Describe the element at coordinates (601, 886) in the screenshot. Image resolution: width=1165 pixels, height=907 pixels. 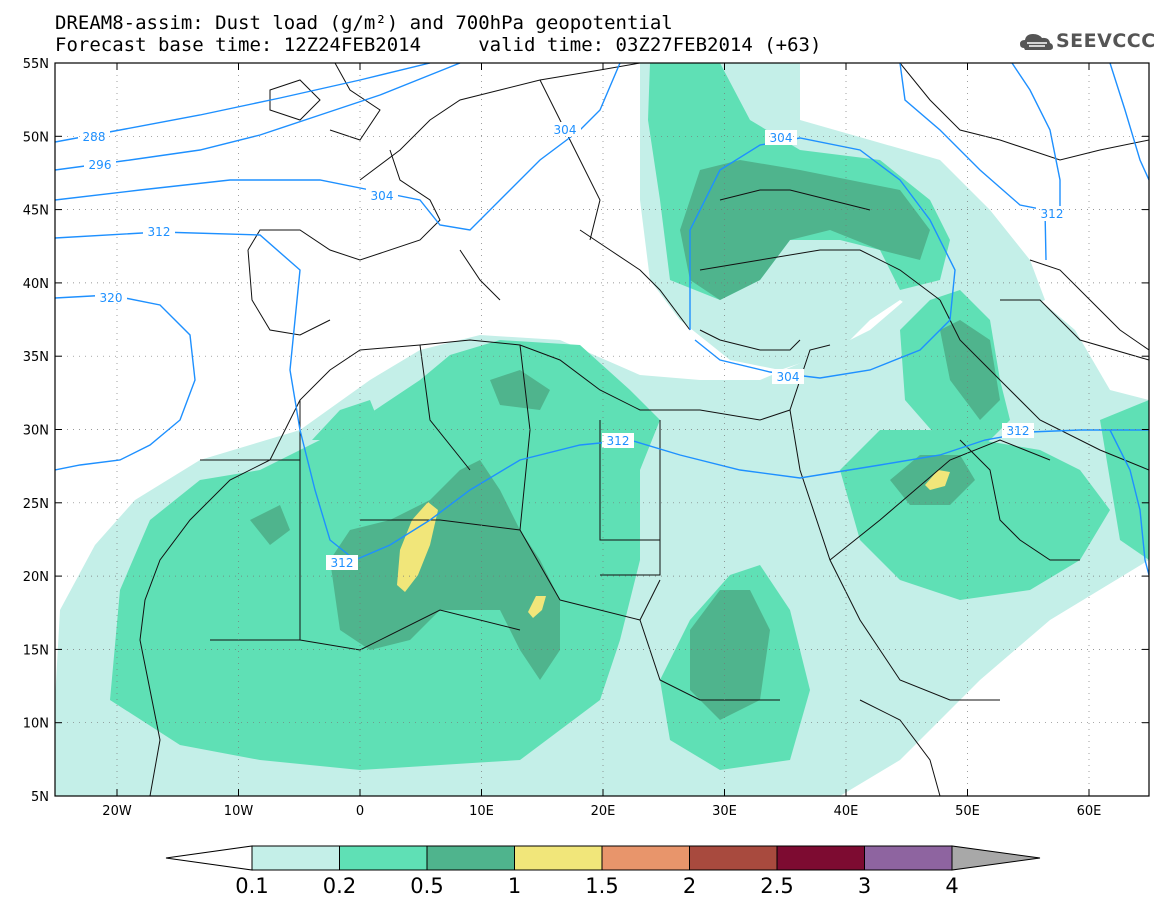
I see `colorbar-label: 1.5` at that location.